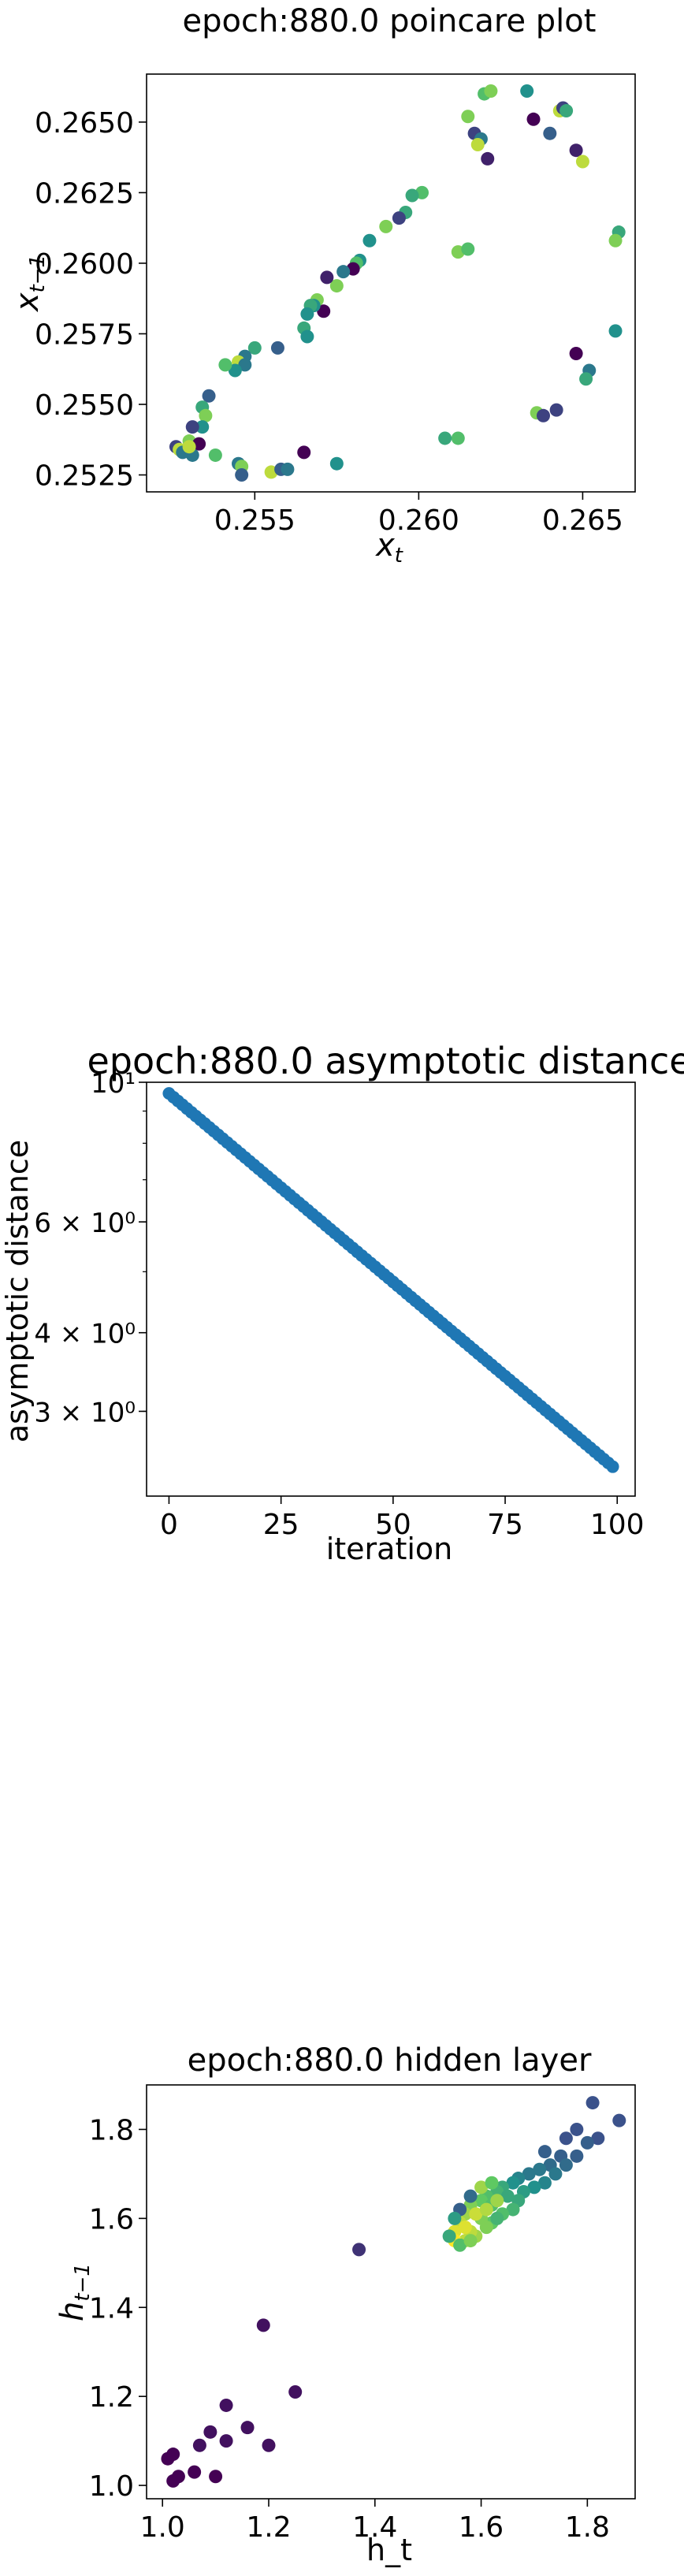 Image resolution: width=684 pixels, height=2576 pixels. What do you see at coordinates (85, 1223) in the screenshot?
I see `y-tick-label: 6 × 10⁰` at bounding box center [85, 1223].